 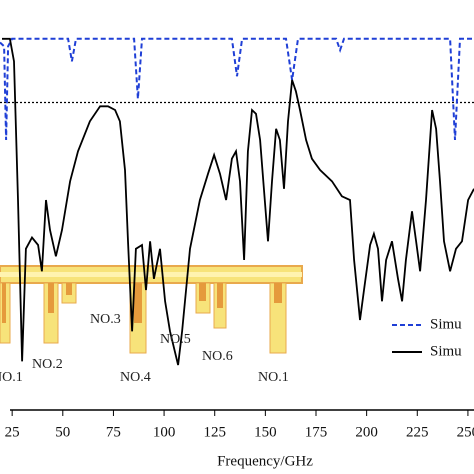 What do you see at coordinates (164, 432) in the screenshot?
I see `x-tick-label: 100` at bounding box center [164, 432].